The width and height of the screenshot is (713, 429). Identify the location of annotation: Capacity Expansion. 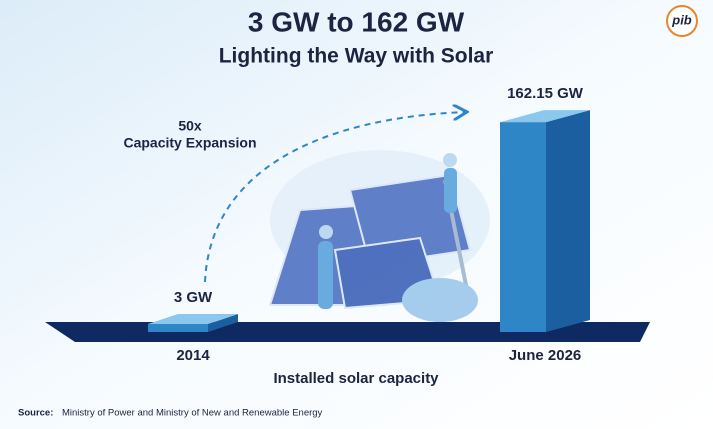
(189, 143).